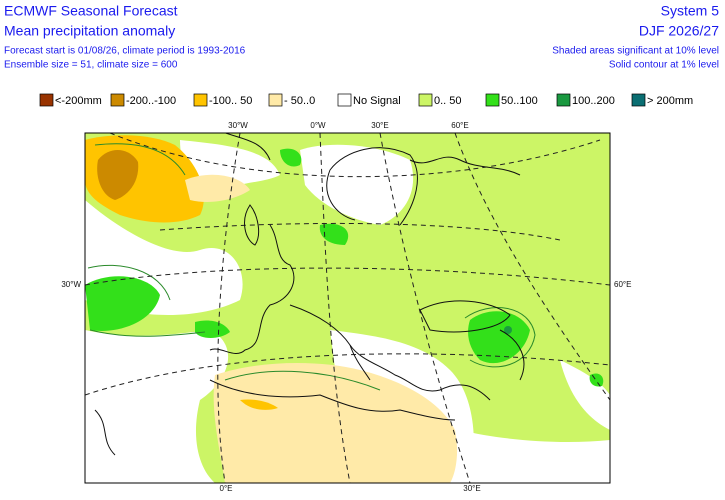  I want to click on title: ECMWF Seasonal Forecast, so click(91, 11).